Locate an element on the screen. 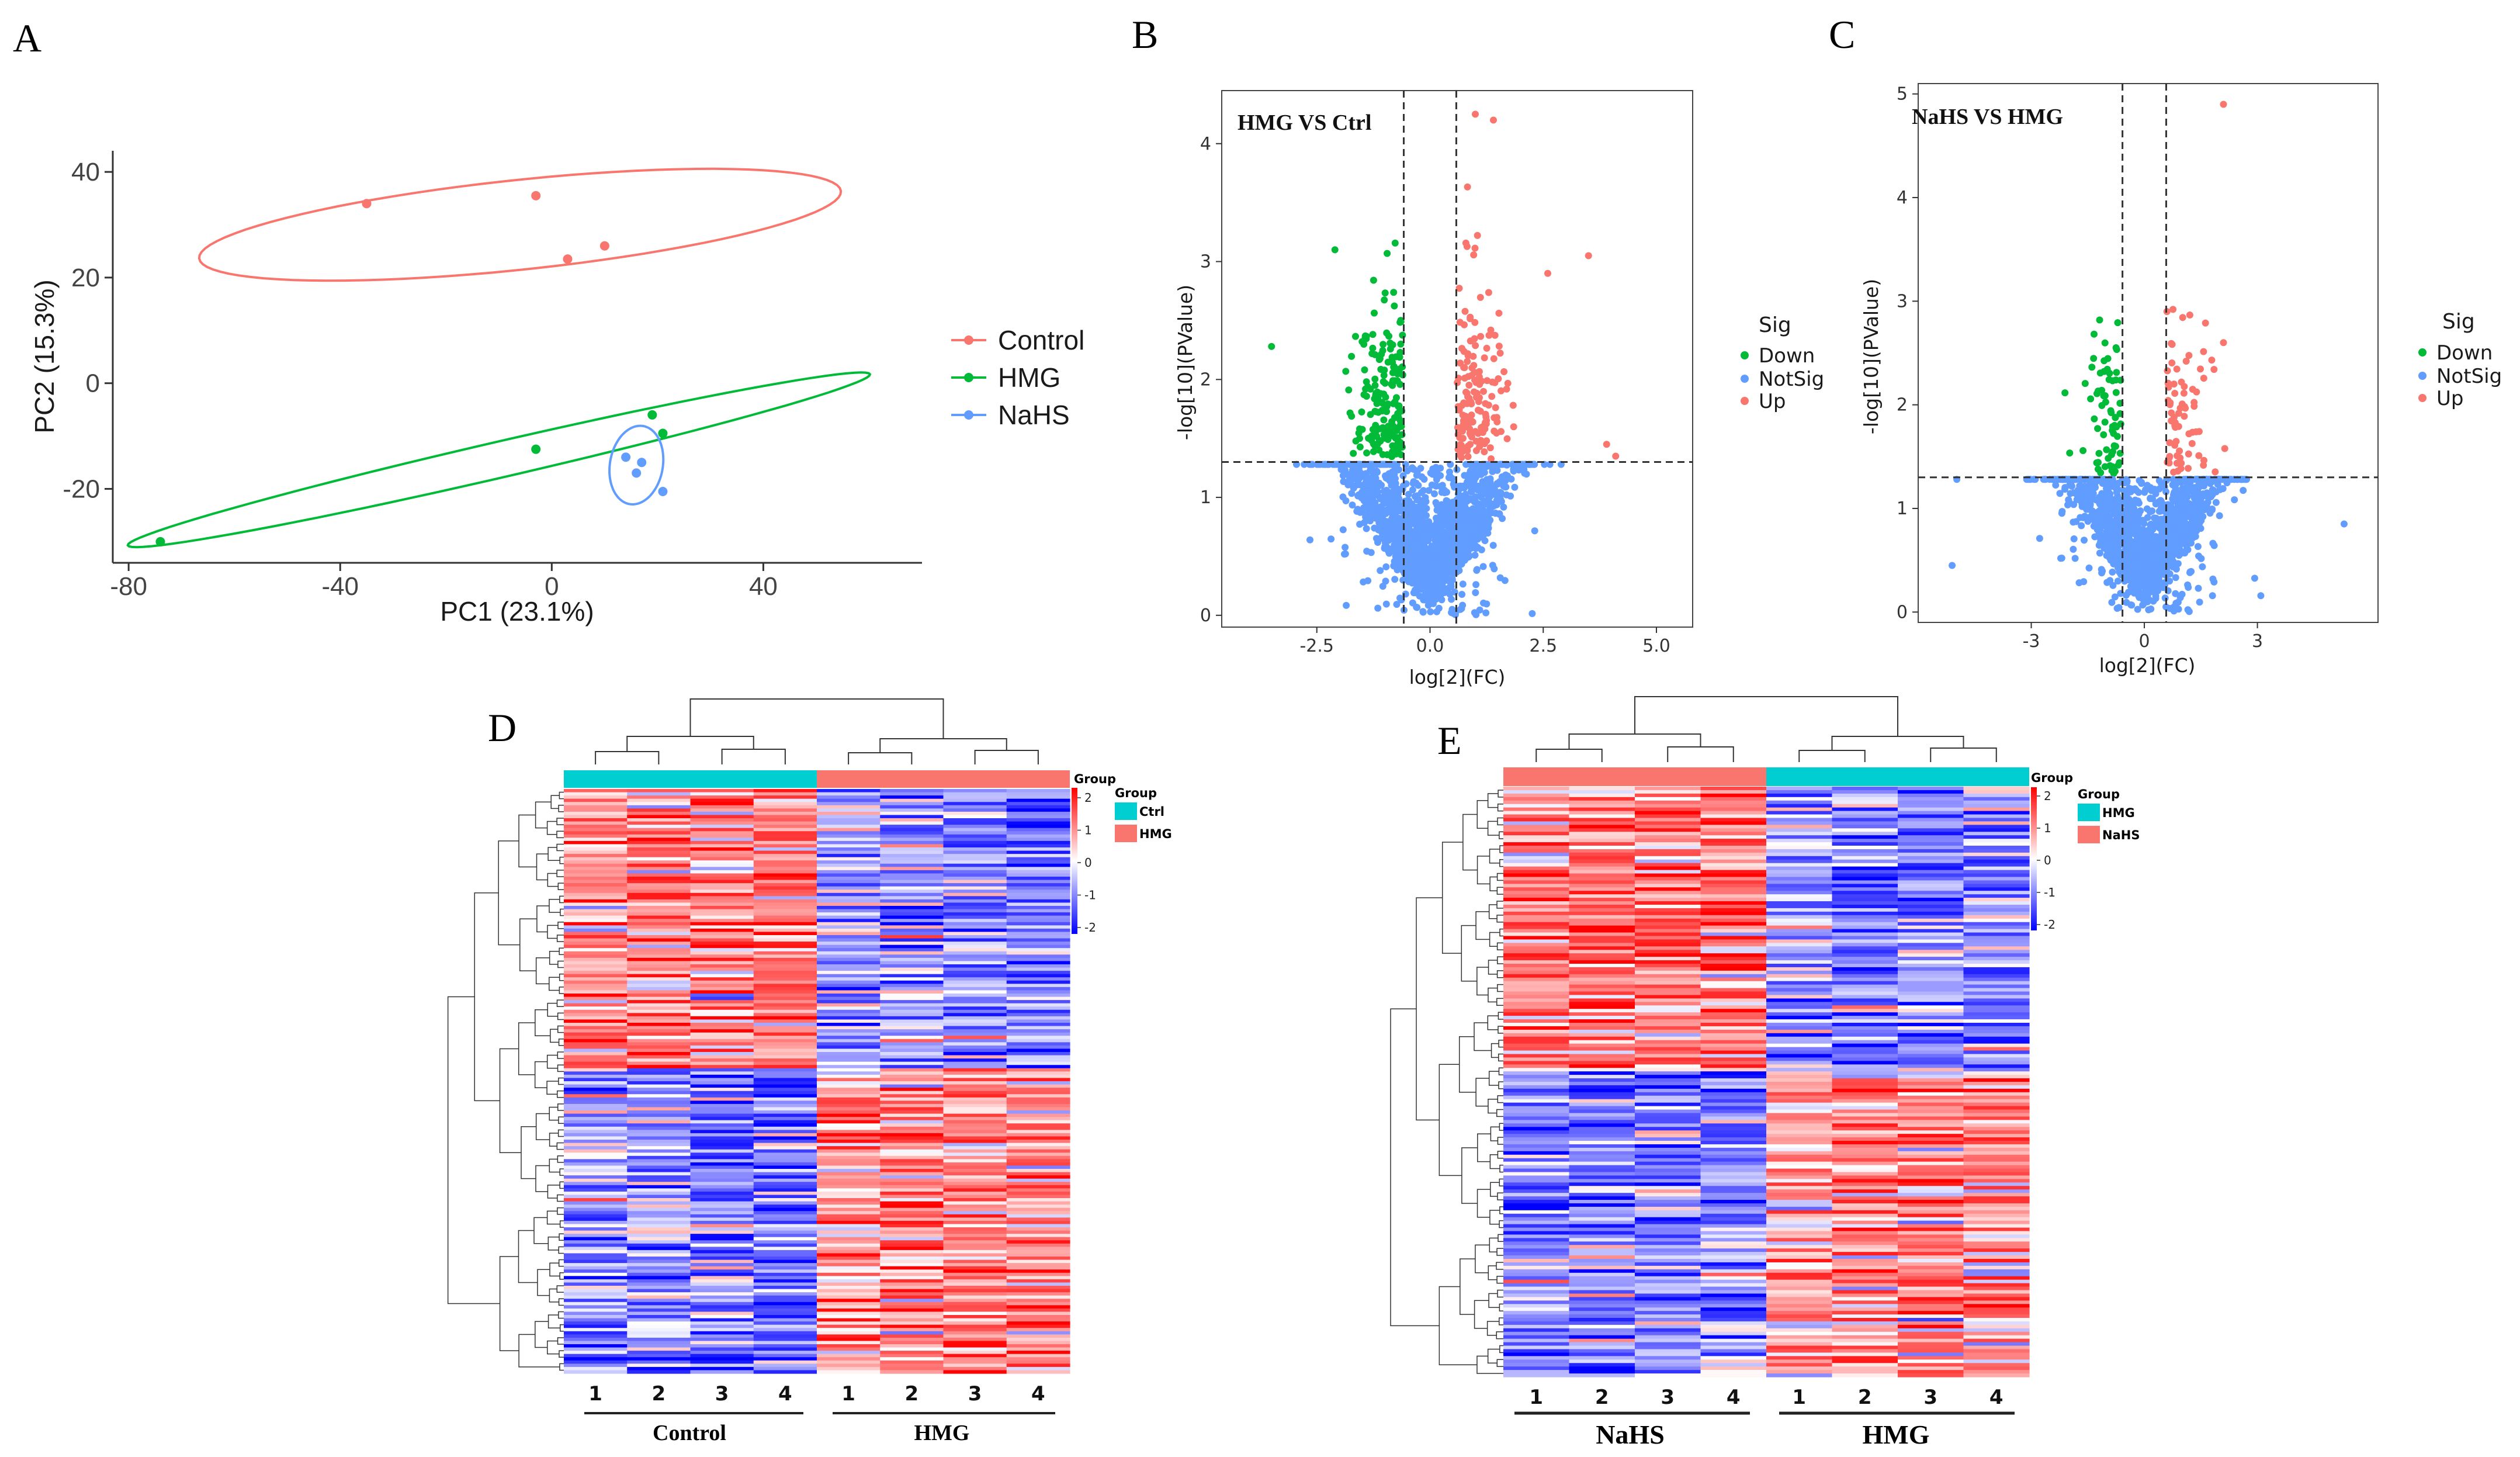 The image size is (2520, 1457). volcano-b-x-tick-label: -2.5 is located at coordinates (1316, 646).